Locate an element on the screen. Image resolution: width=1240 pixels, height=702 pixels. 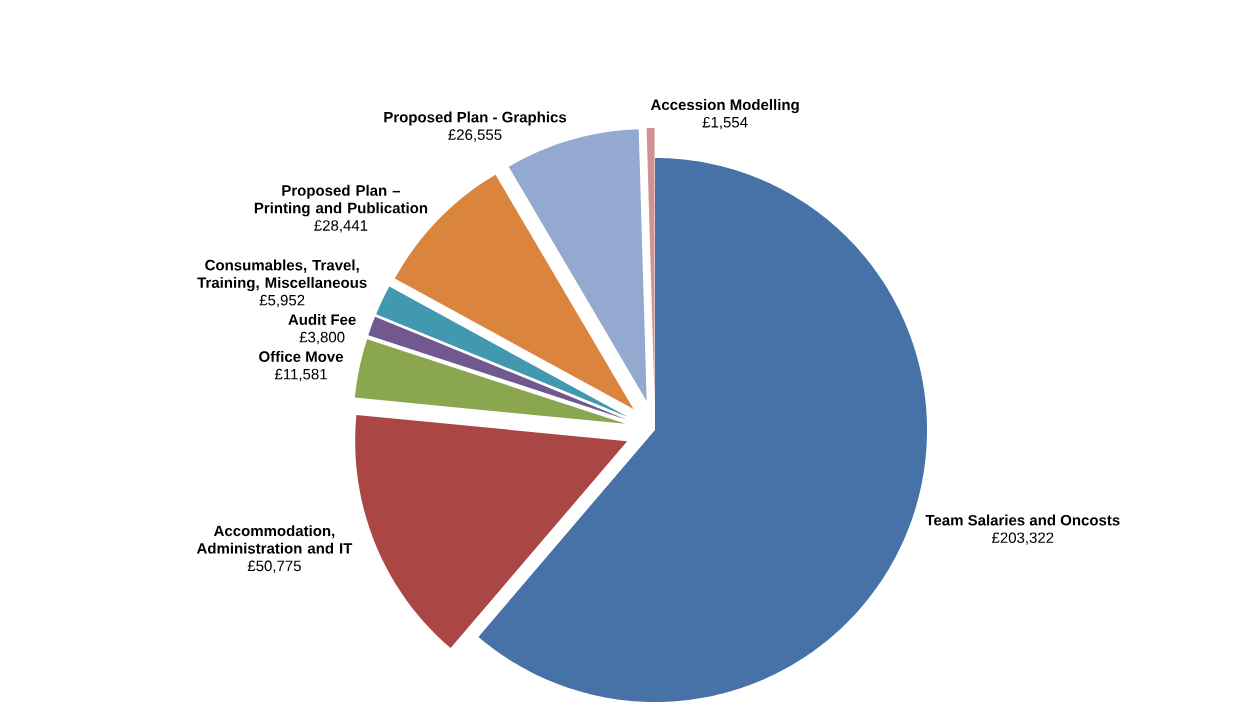
data-label: £26,555 is located at coordinates (475, 135).